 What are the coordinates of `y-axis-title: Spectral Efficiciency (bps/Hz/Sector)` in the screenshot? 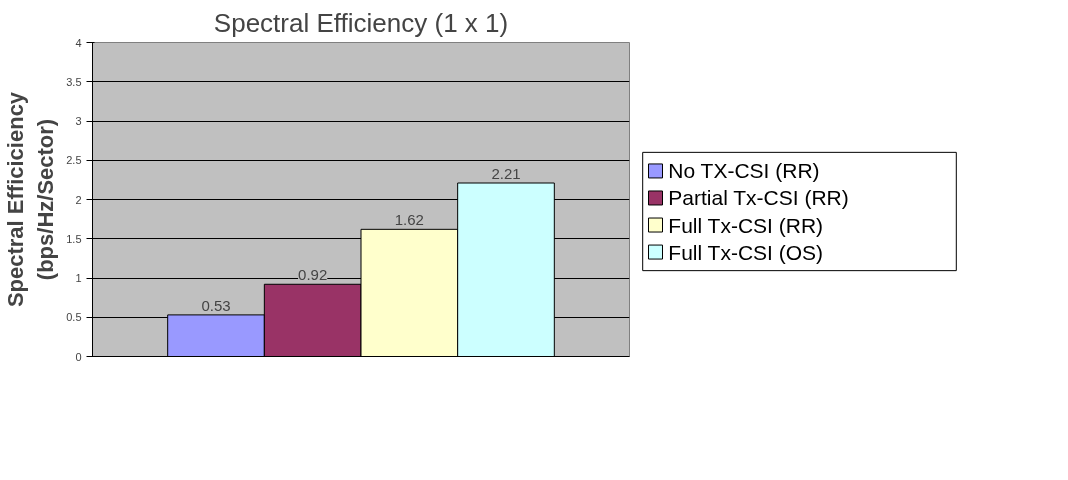 It's located at (31, 199).